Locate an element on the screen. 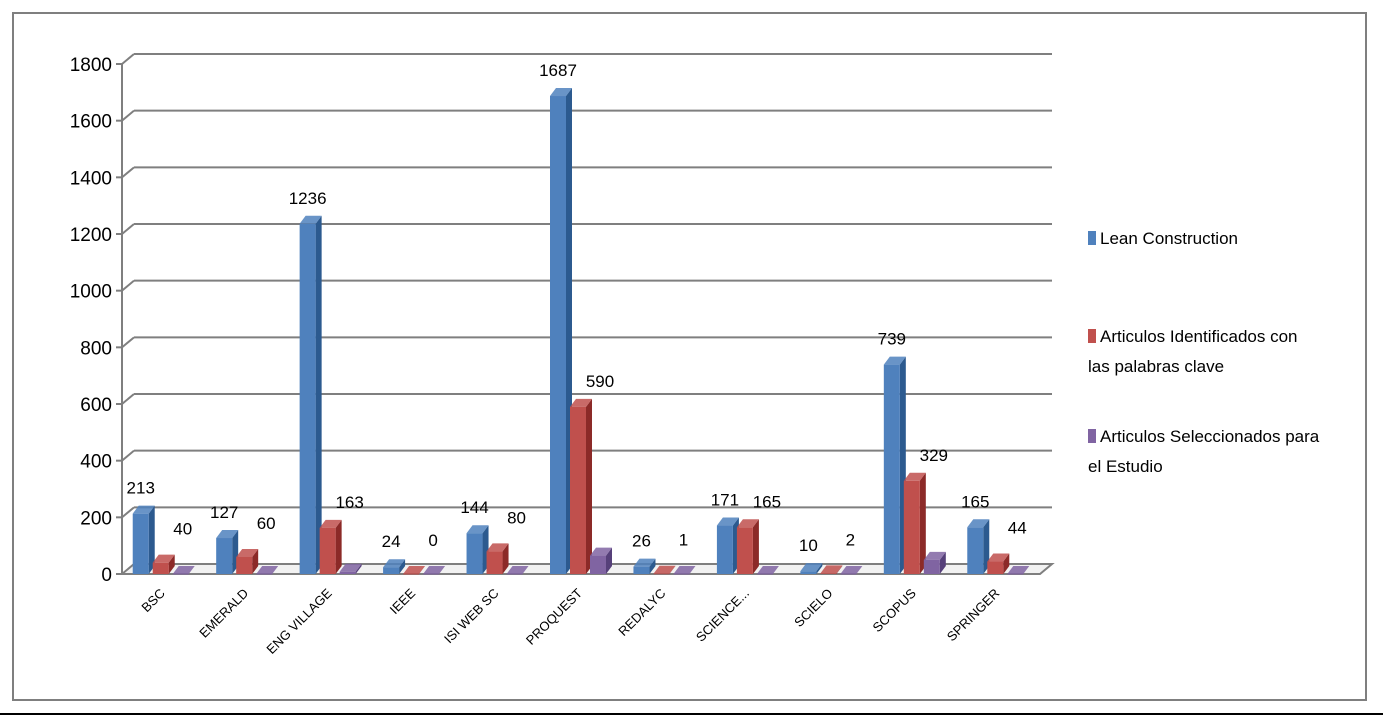 Image resolution: width=1383 pixels, height=717 pixels. x-tick-label: BSC is located at coordinates (153, 601).